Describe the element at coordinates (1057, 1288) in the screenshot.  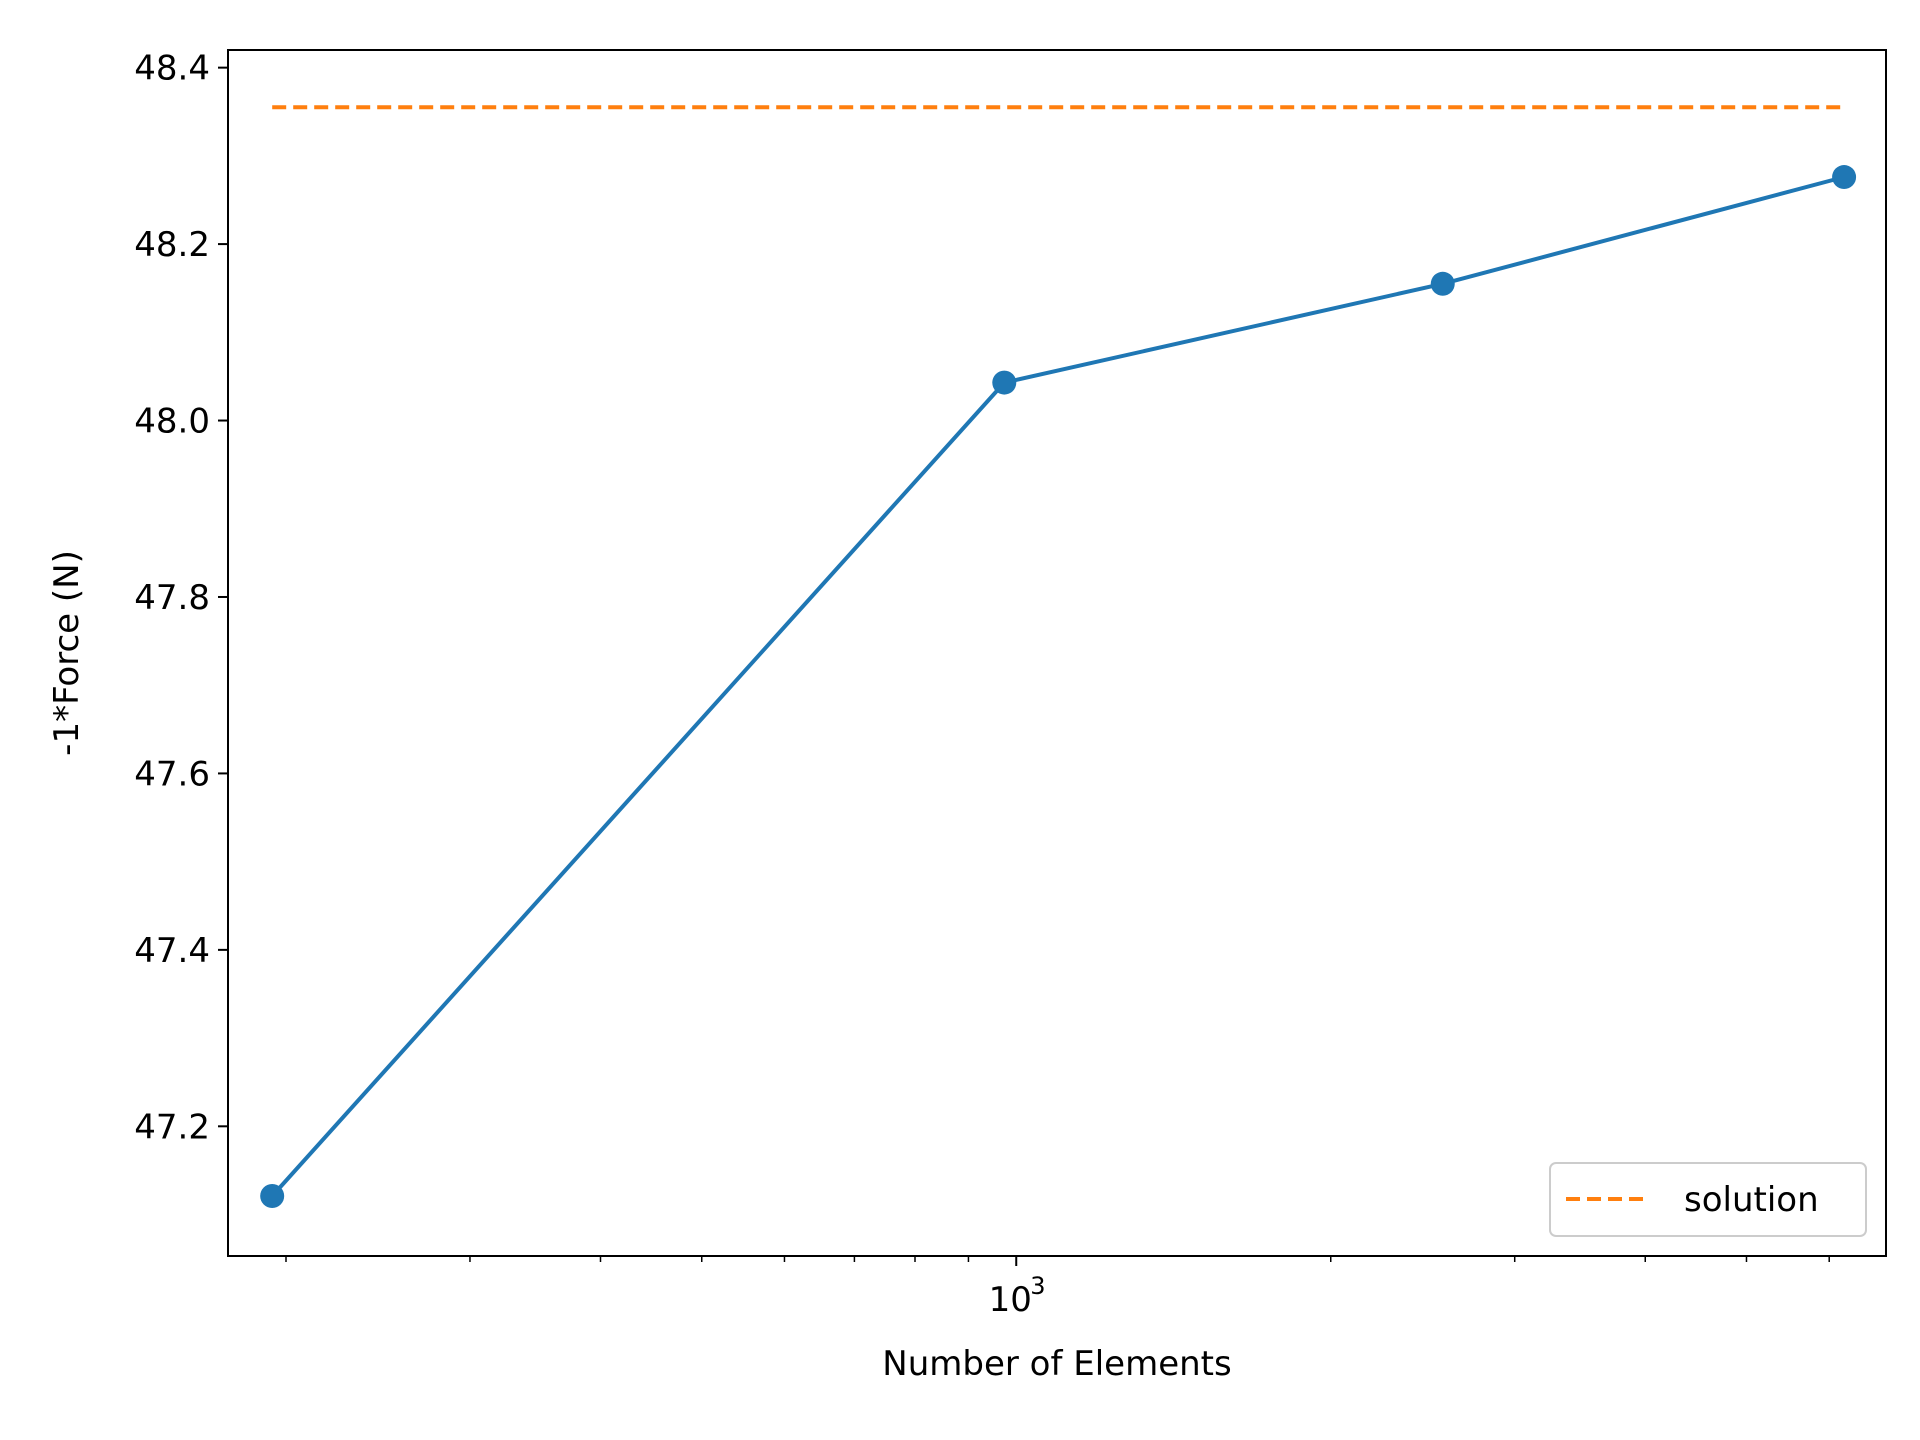
I see `x-axis: 103` at that location.